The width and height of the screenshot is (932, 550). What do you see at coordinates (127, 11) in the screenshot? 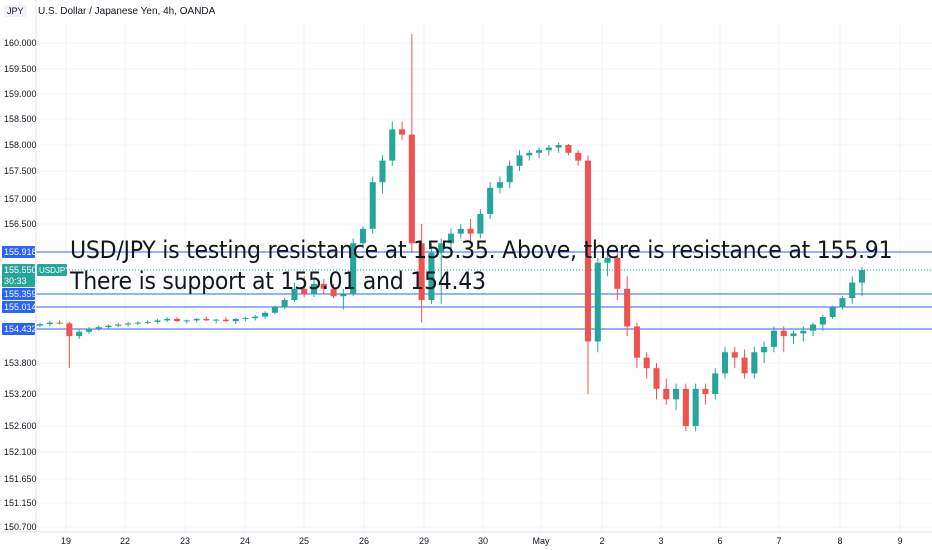
I see `chart-title: U.S. Dollar / Japanese Yen, 4h, OANDA` at bounding box center [127, 11].